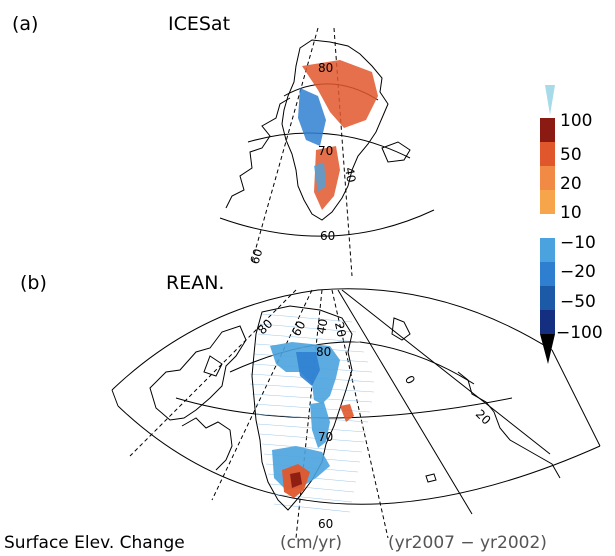 The image size is (615, 556). I want to click on panel-b-label-lat-80: 80, so click(323, 352).